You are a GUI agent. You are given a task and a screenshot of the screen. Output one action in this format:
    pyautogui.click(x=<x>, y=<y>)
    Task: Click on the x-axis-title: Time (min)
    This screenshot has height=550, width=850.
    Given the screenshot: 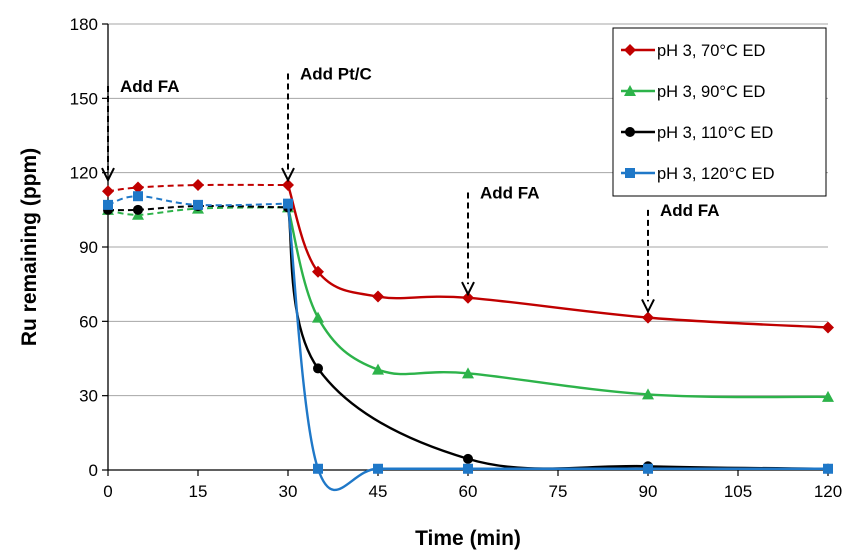 What is the action you would take?
    pyautogui.click(x=468, y=538)
    